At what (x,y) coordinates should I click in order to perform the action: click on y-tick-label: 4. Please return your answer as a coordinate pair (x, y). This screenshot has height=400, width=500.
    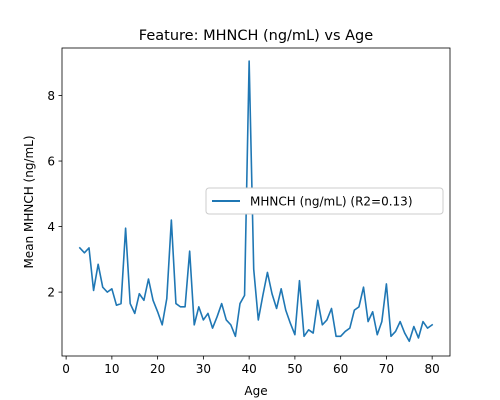
    Looking at the image, I should click on (51, 227).